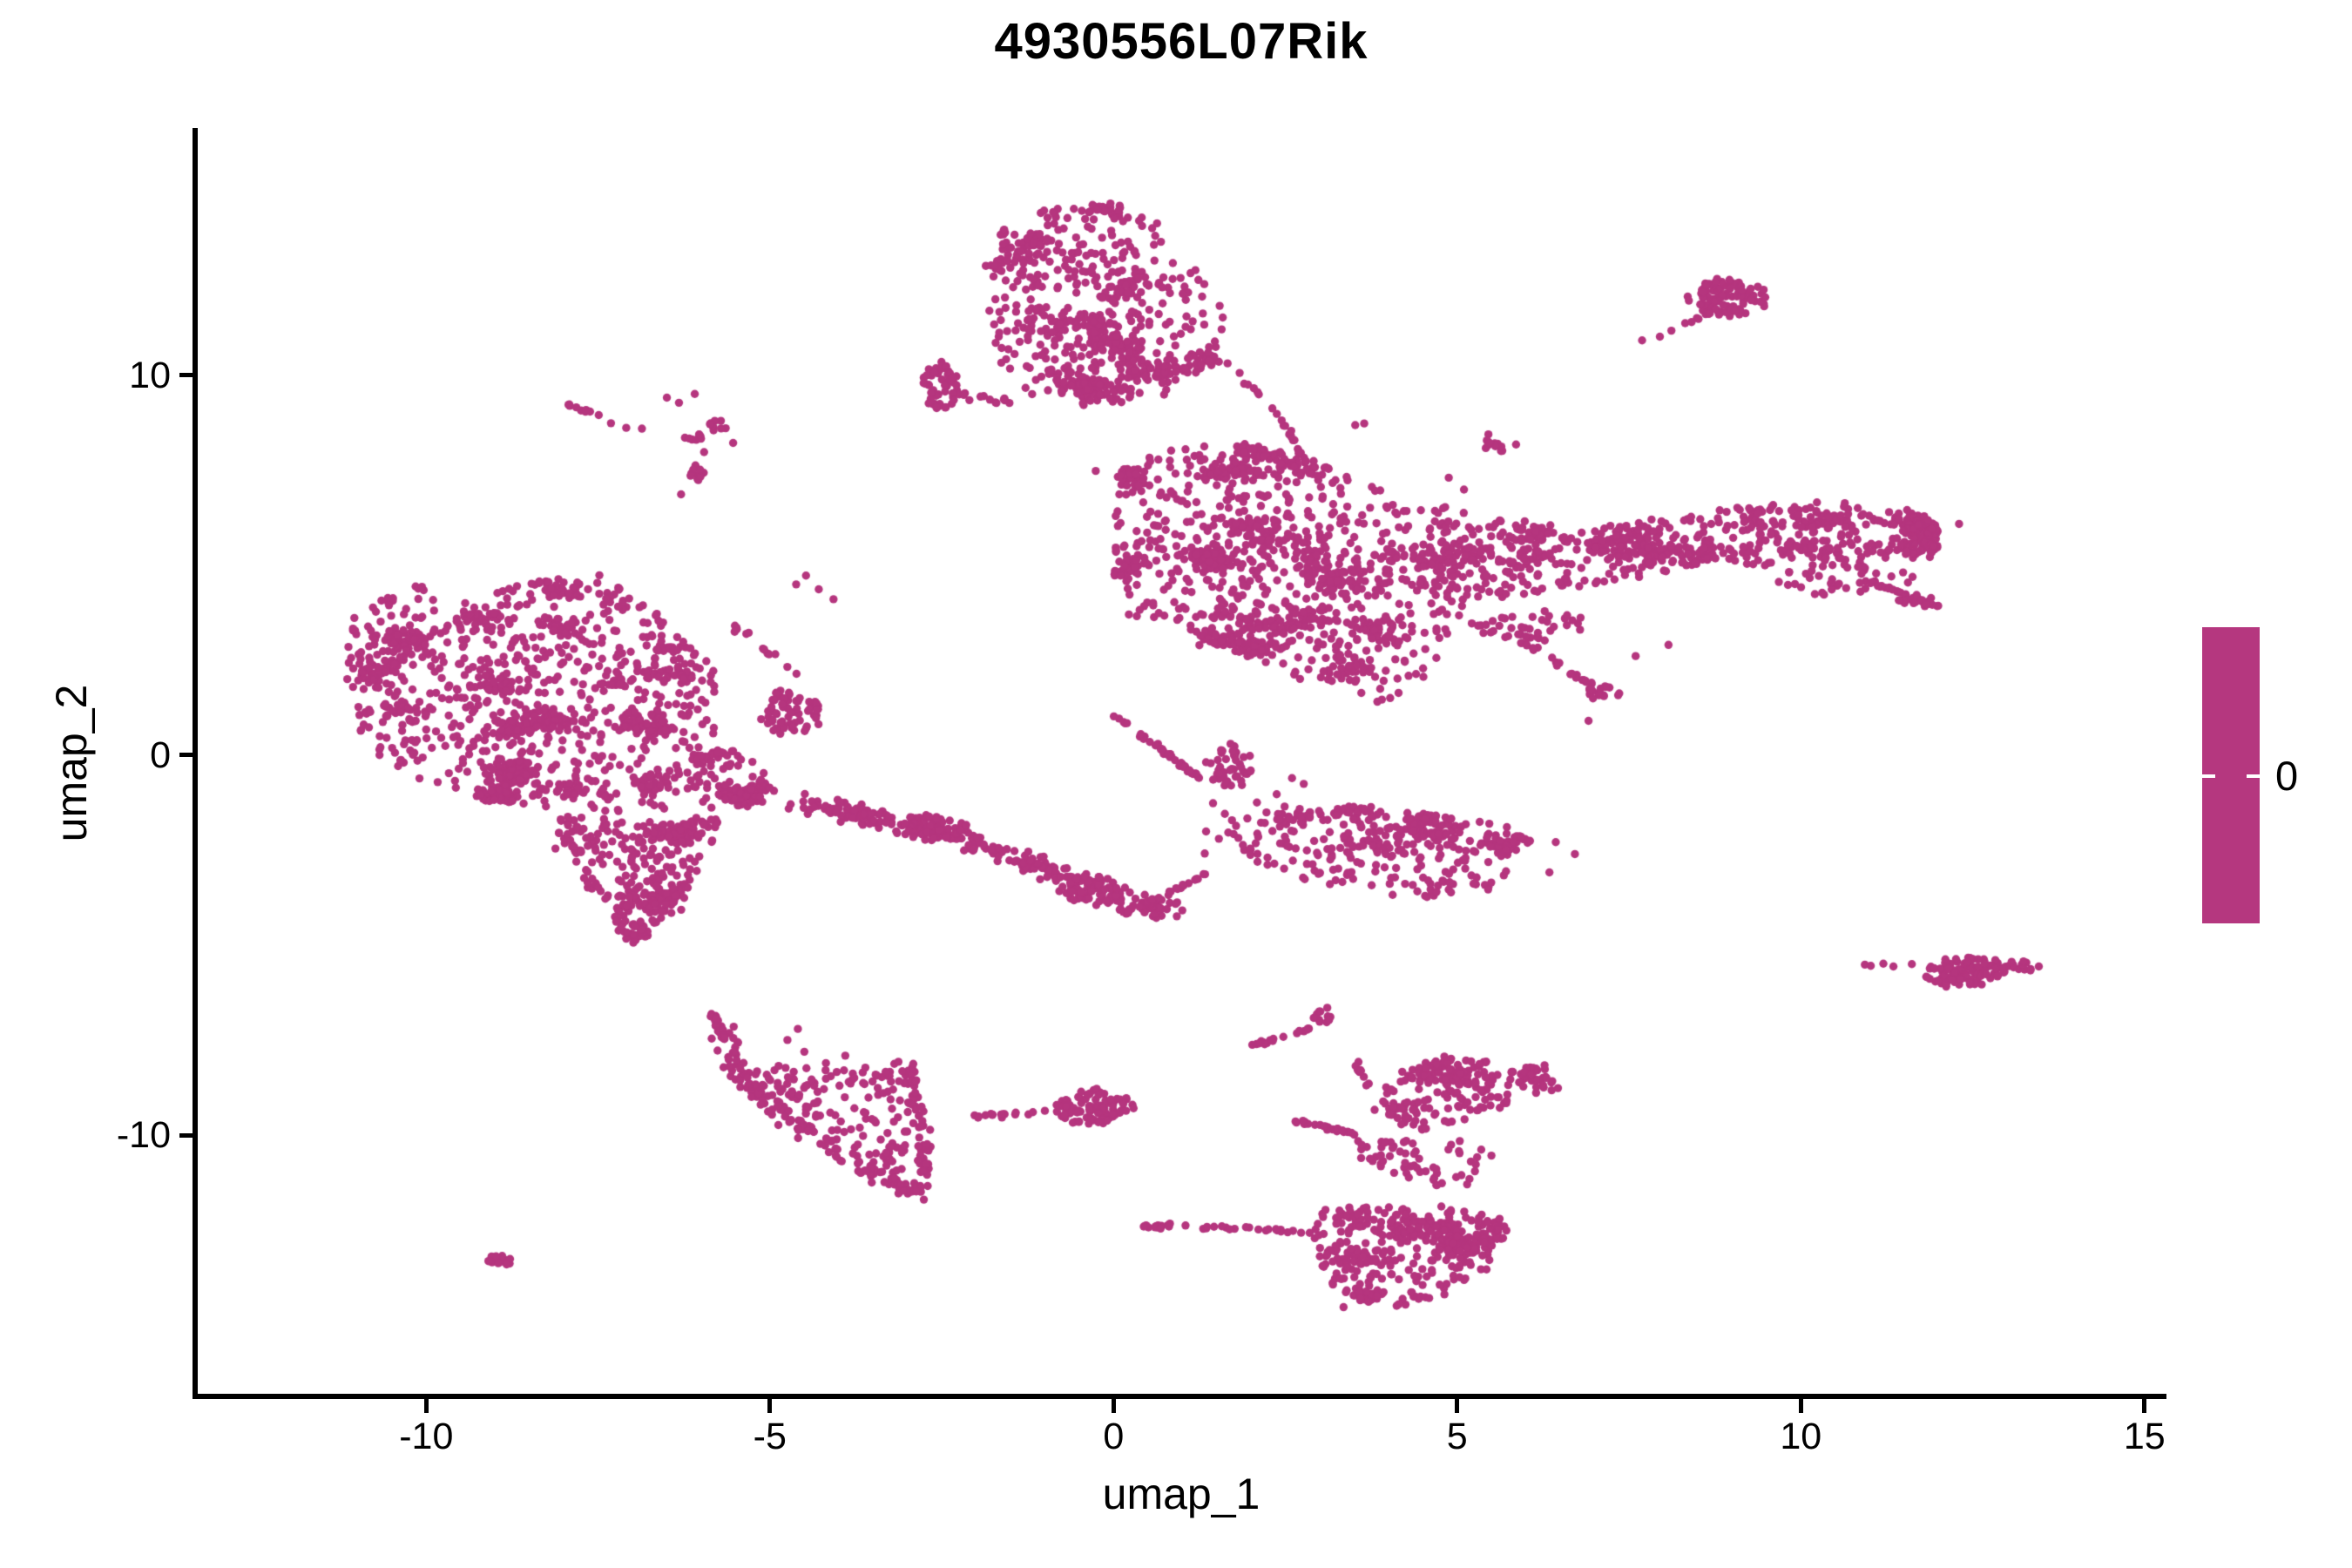 The image size is (2352, 1568). What do you see at coordinates (1801, 1437) in the screenshot?
I see `x-tick-label: 10` at bounding box center [1801, 1437].